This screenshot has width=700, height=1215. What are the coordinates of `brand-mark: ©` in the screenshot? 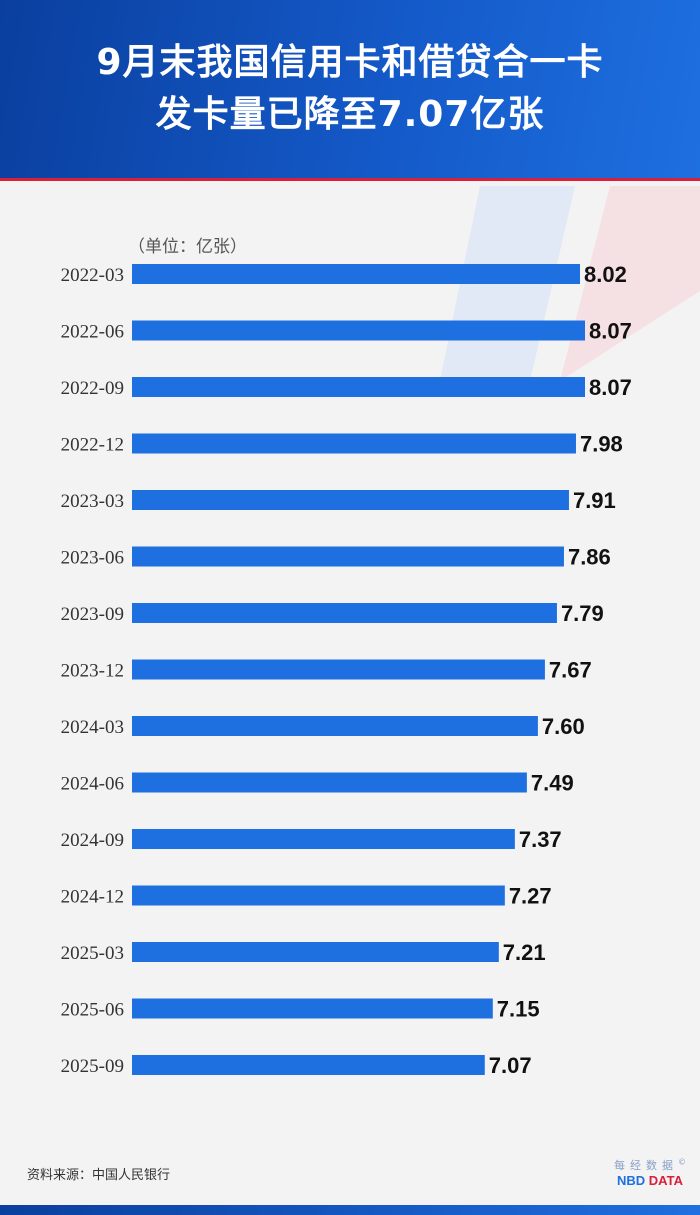 It's located at (682, 1162).